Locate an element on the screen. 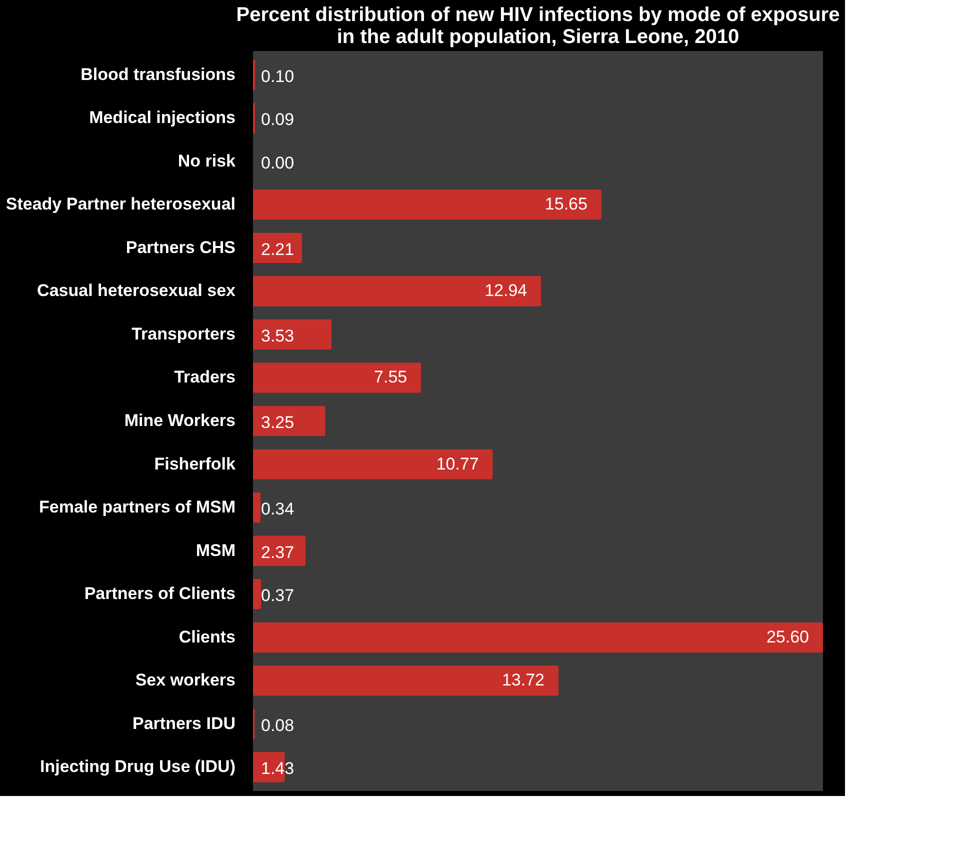  data-label: 12.94 is located at coordinates (506, 290).